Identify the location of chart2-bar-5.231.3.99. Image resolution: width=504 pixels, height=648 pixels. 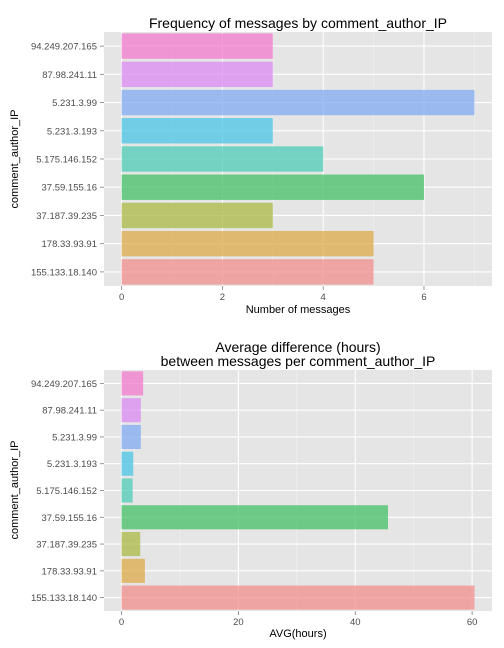
(131, 437).